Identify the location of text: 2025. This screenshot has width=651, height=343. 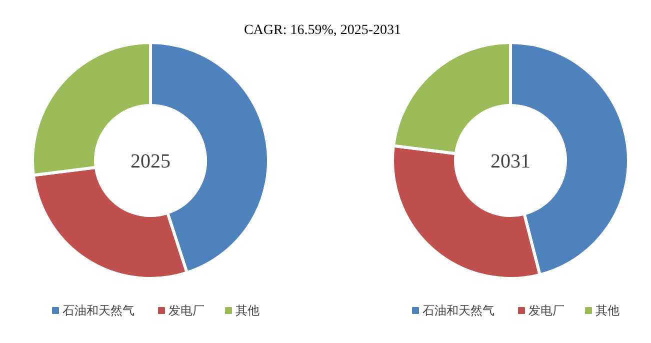
(150, 161).